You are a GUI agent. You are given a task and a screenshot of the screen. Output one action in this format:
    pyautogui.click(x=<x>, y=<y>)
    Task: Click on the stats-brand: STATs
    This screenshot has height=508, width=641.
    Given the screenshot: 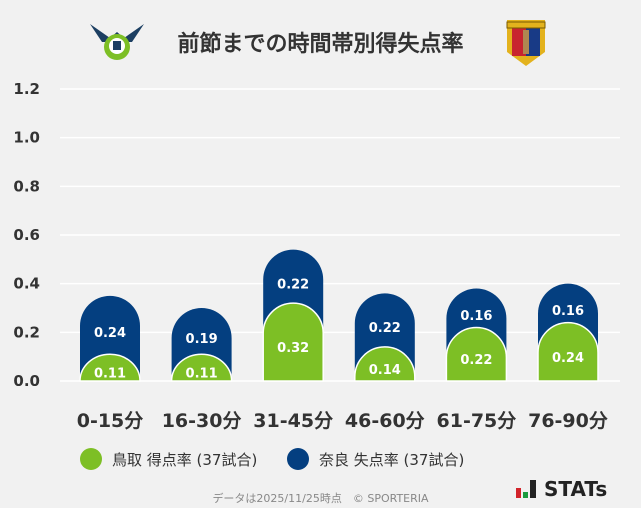 What is the action you would take?
    pyautogui.click(x=561, y=489)
    